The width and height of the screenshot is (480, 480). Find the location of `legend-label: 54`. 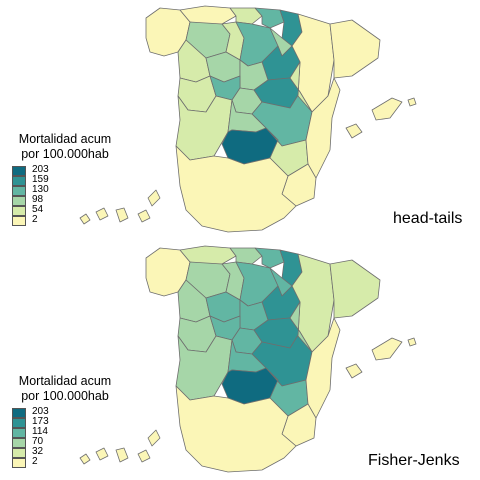

legend-label: 54 is located at coordinates (38, 209).